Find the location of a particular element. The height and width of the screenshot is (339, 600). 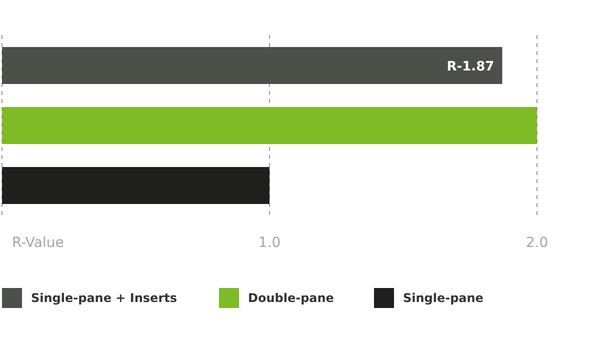

data-label: R-1.87 is located at coordinates (470, 67).